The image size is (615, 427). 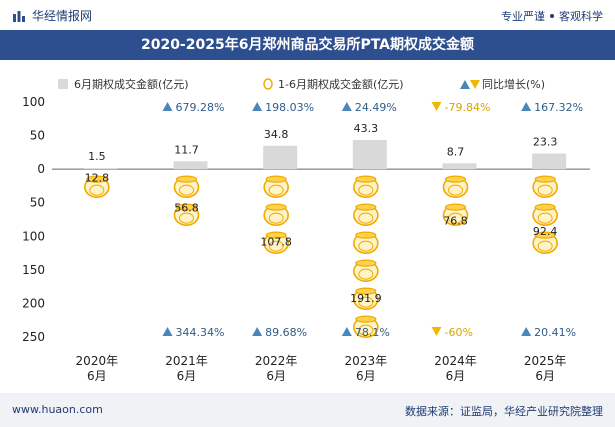 What do you see at coordinates (186, 361) in the screenshot?
I see `x-tick-label: 2021年` at bounding box center [186, 361].